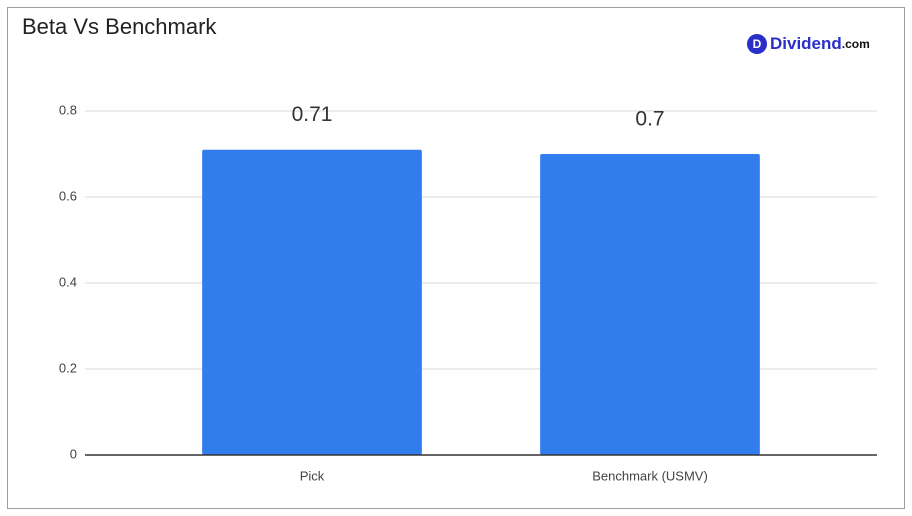 The width and height of the screenshot is (912, 516). Describe the element at coordinates (312, 114) in the screenshot. I see `data-label: 0.71` at that location.